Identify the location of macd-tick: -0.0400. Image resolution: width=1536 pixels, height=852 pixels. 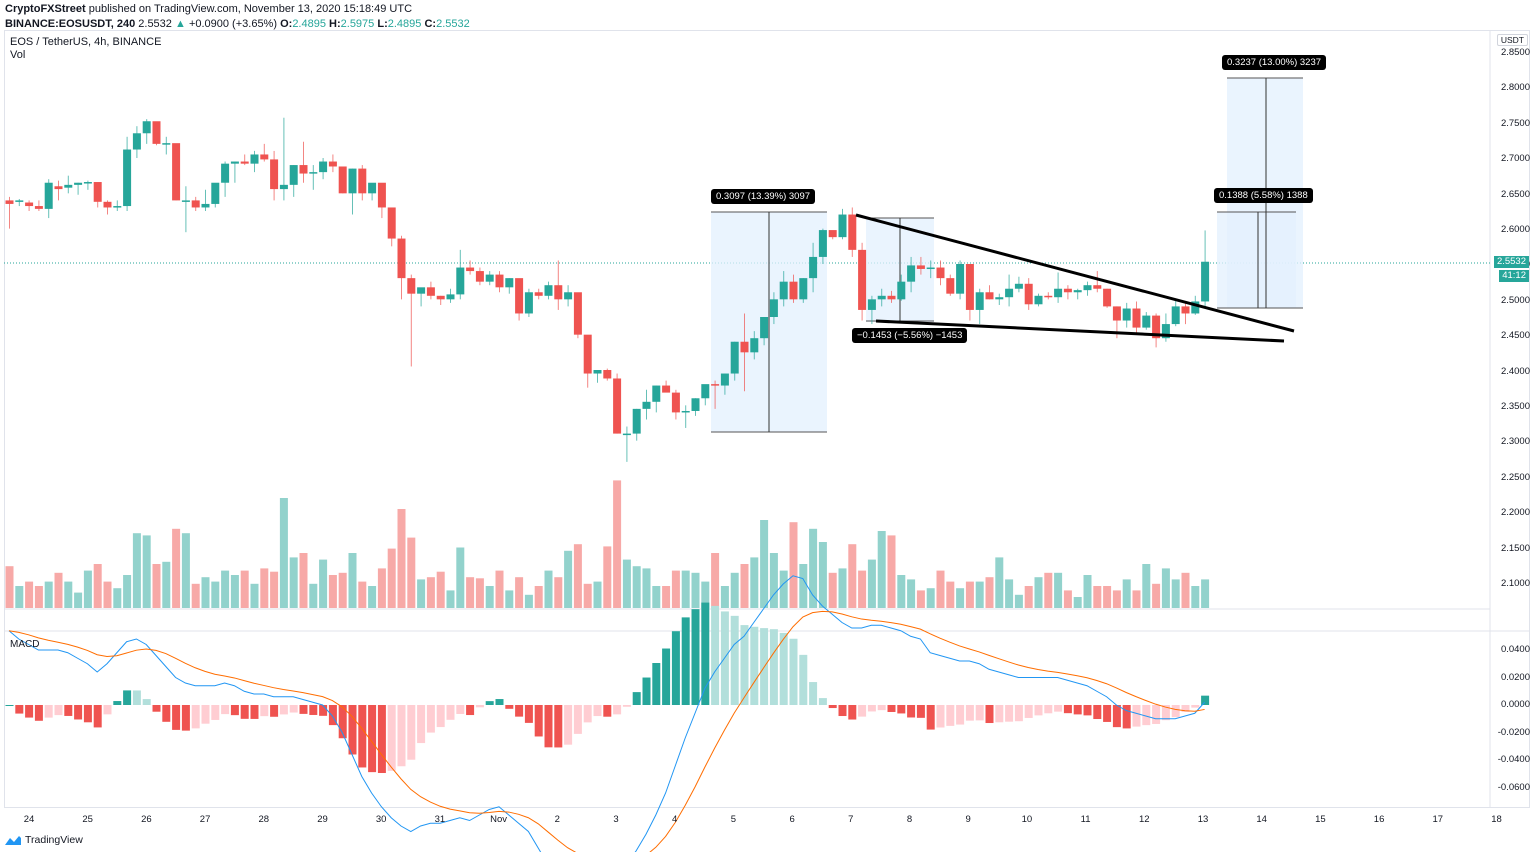
(1513, 759).